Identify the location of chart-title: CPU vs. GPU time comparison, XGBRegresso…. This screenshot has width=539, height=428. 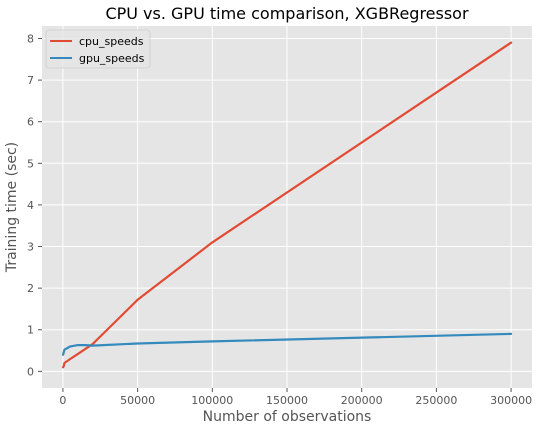
(287, 13).